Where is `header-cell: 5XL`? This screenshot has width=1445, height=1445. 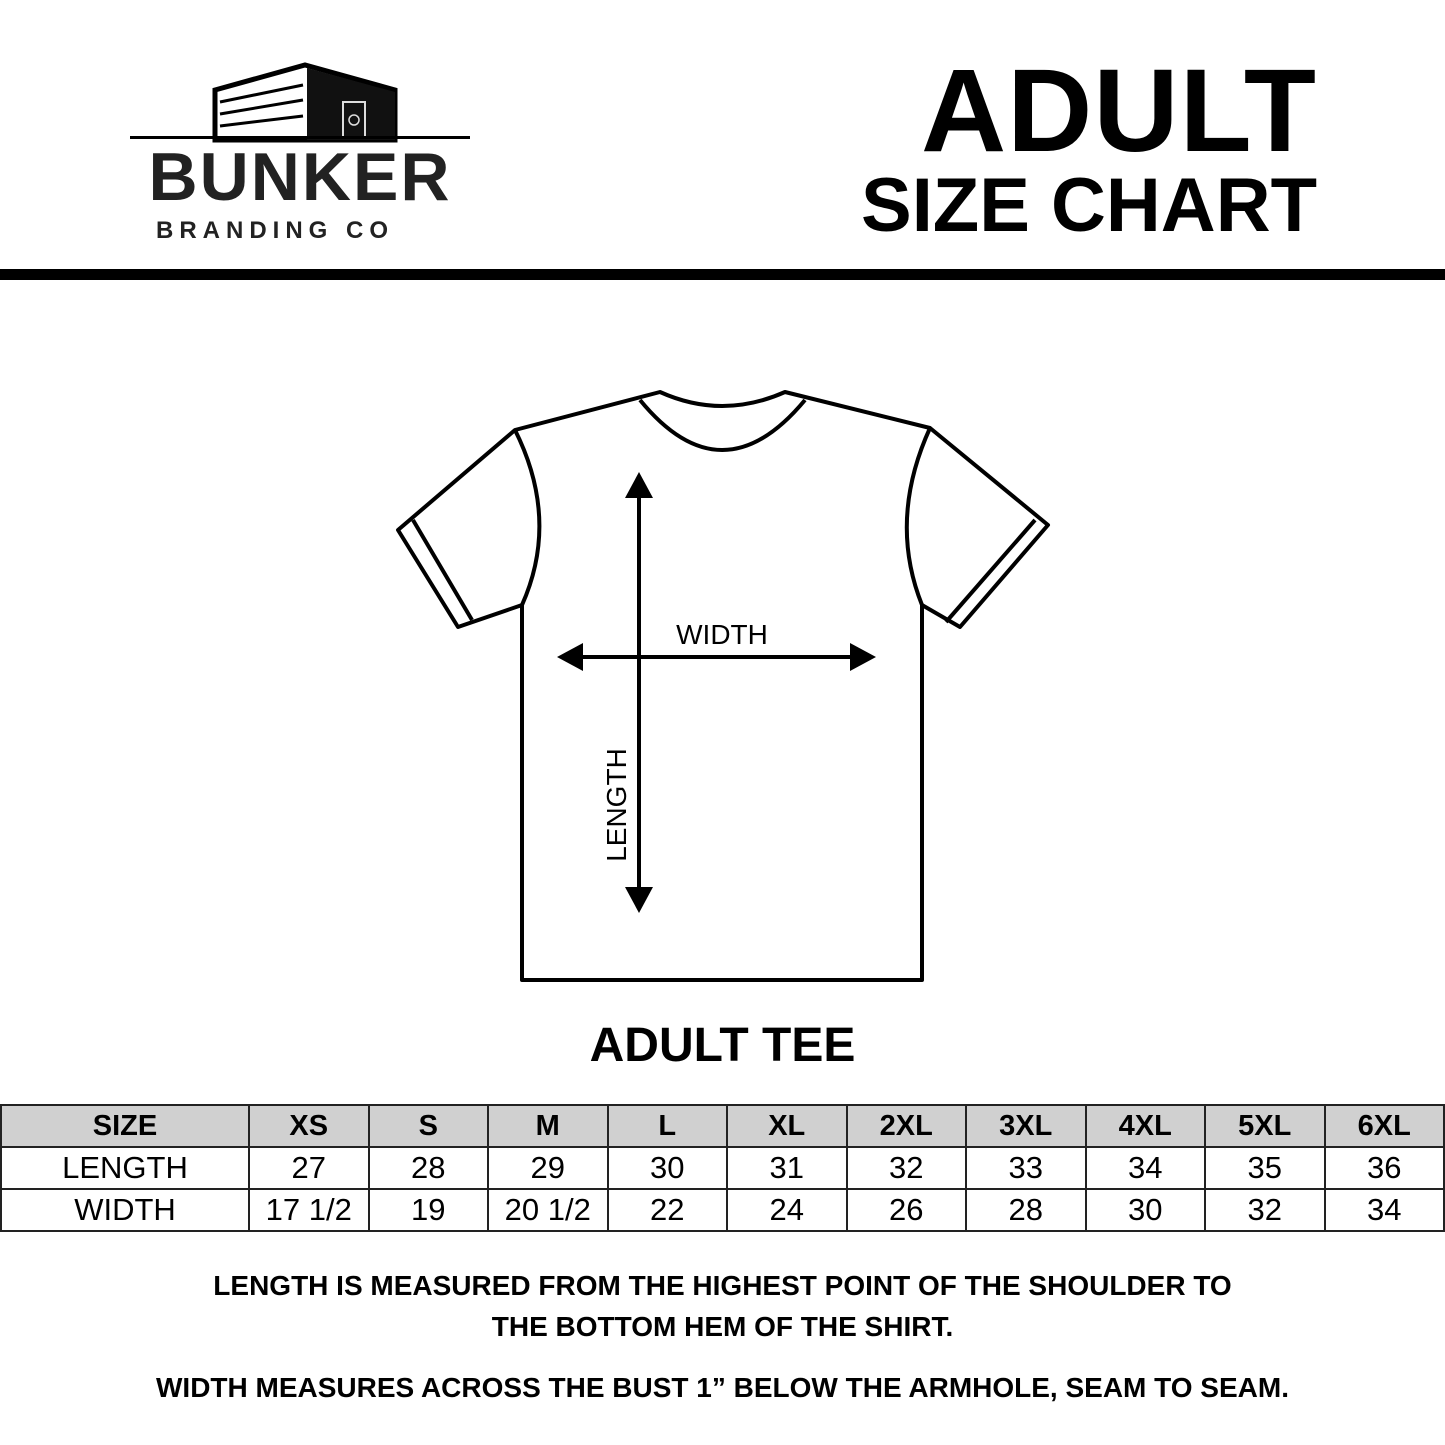
header-cell: 5XL is located at coordinates (1265, 1126).